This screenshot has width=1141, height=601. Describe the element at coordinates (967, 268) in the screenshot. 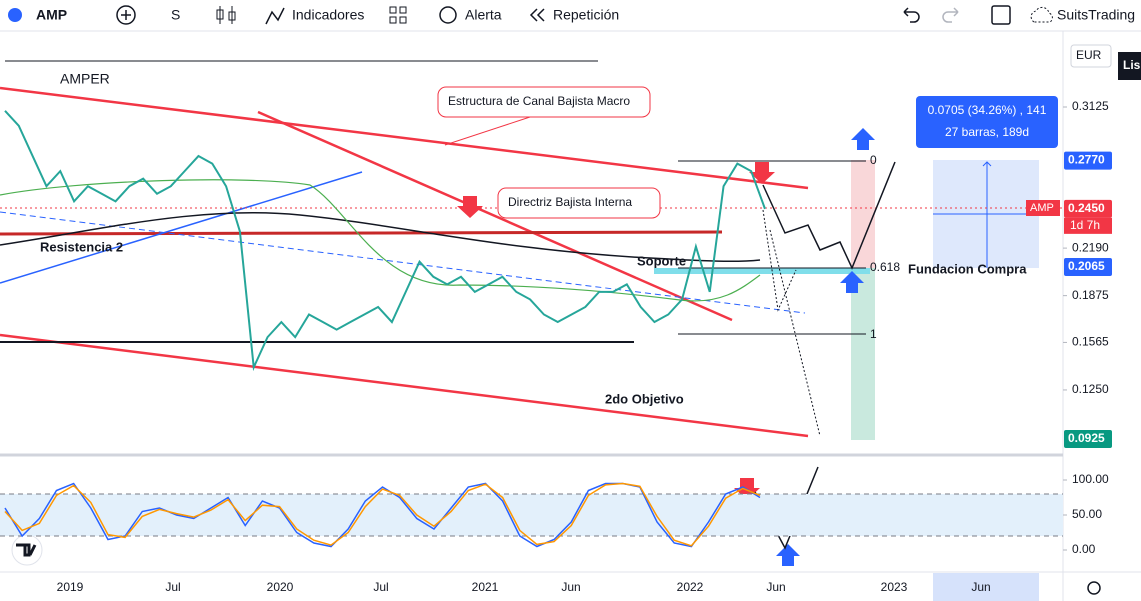

I see `annotation: Fundacion Compra` at that location.